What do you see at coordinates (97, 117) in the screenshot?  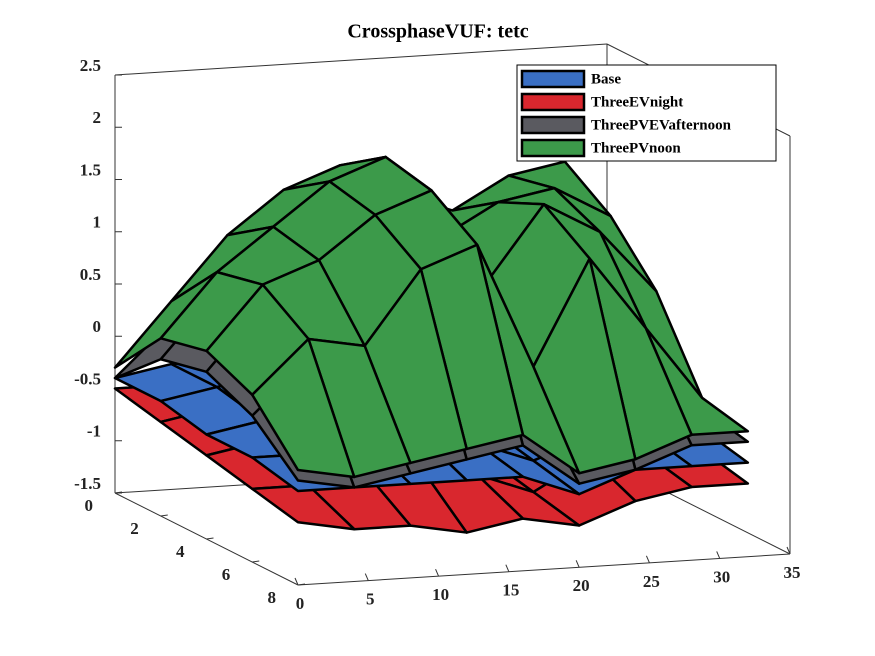 I see `z-tick-label: 2` at bounding box center [97, 117].